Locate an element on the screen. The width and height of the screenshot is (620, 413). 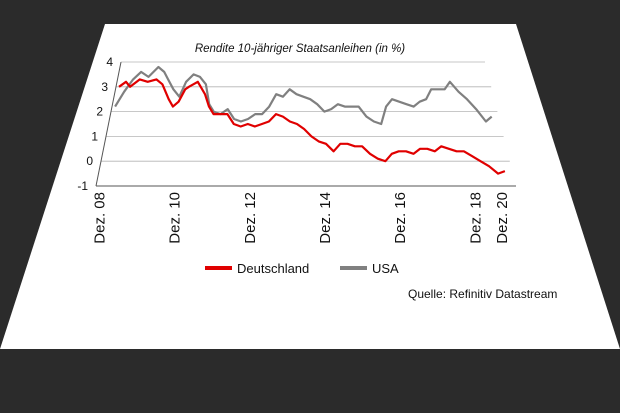
y-tick-label: 2 is located at coordinates (99, 112).